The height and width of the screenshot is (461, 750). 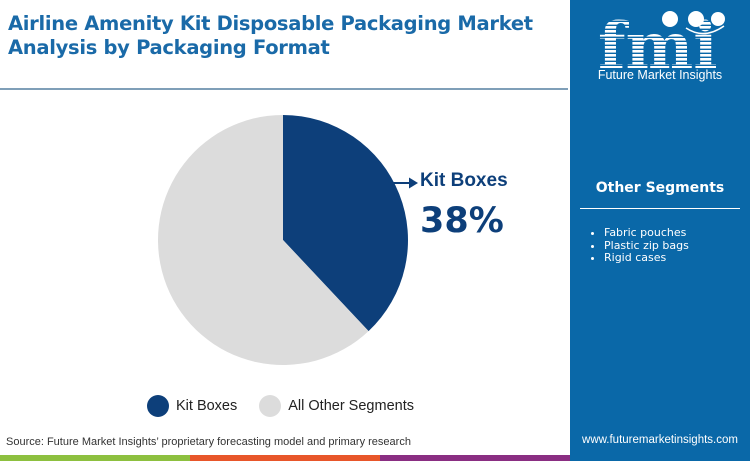 What do you see at coordinates (405, 183) in the screenshot?
I see `callout-arrow-icon` at bounding box center [405, 183].